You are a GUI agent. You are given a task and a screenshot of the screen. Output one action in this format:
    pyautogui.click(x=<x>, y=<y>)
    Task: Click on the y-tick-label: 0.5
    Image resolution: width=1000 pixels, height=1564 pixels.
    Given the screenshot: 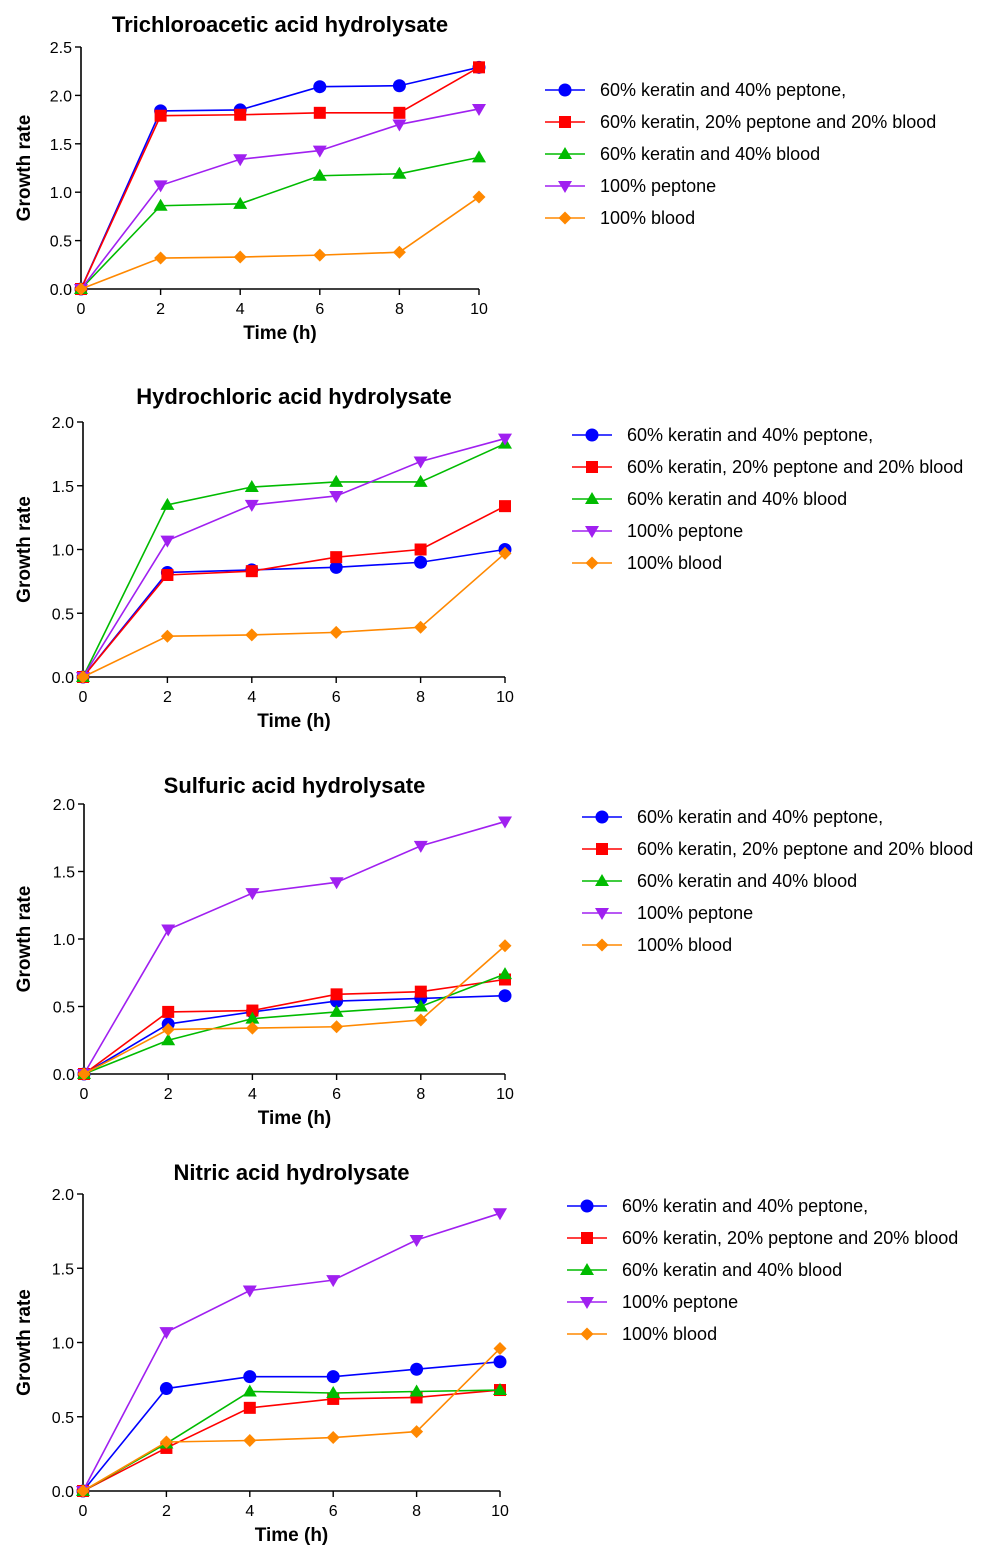 What is the action you would take?
    pyautogui.click(x=61, y=242)
    